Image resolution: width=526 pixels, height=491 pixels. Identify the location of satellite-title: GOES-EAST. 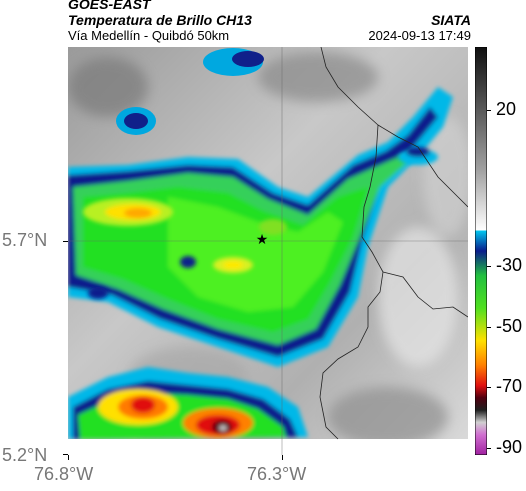
(109, 6).